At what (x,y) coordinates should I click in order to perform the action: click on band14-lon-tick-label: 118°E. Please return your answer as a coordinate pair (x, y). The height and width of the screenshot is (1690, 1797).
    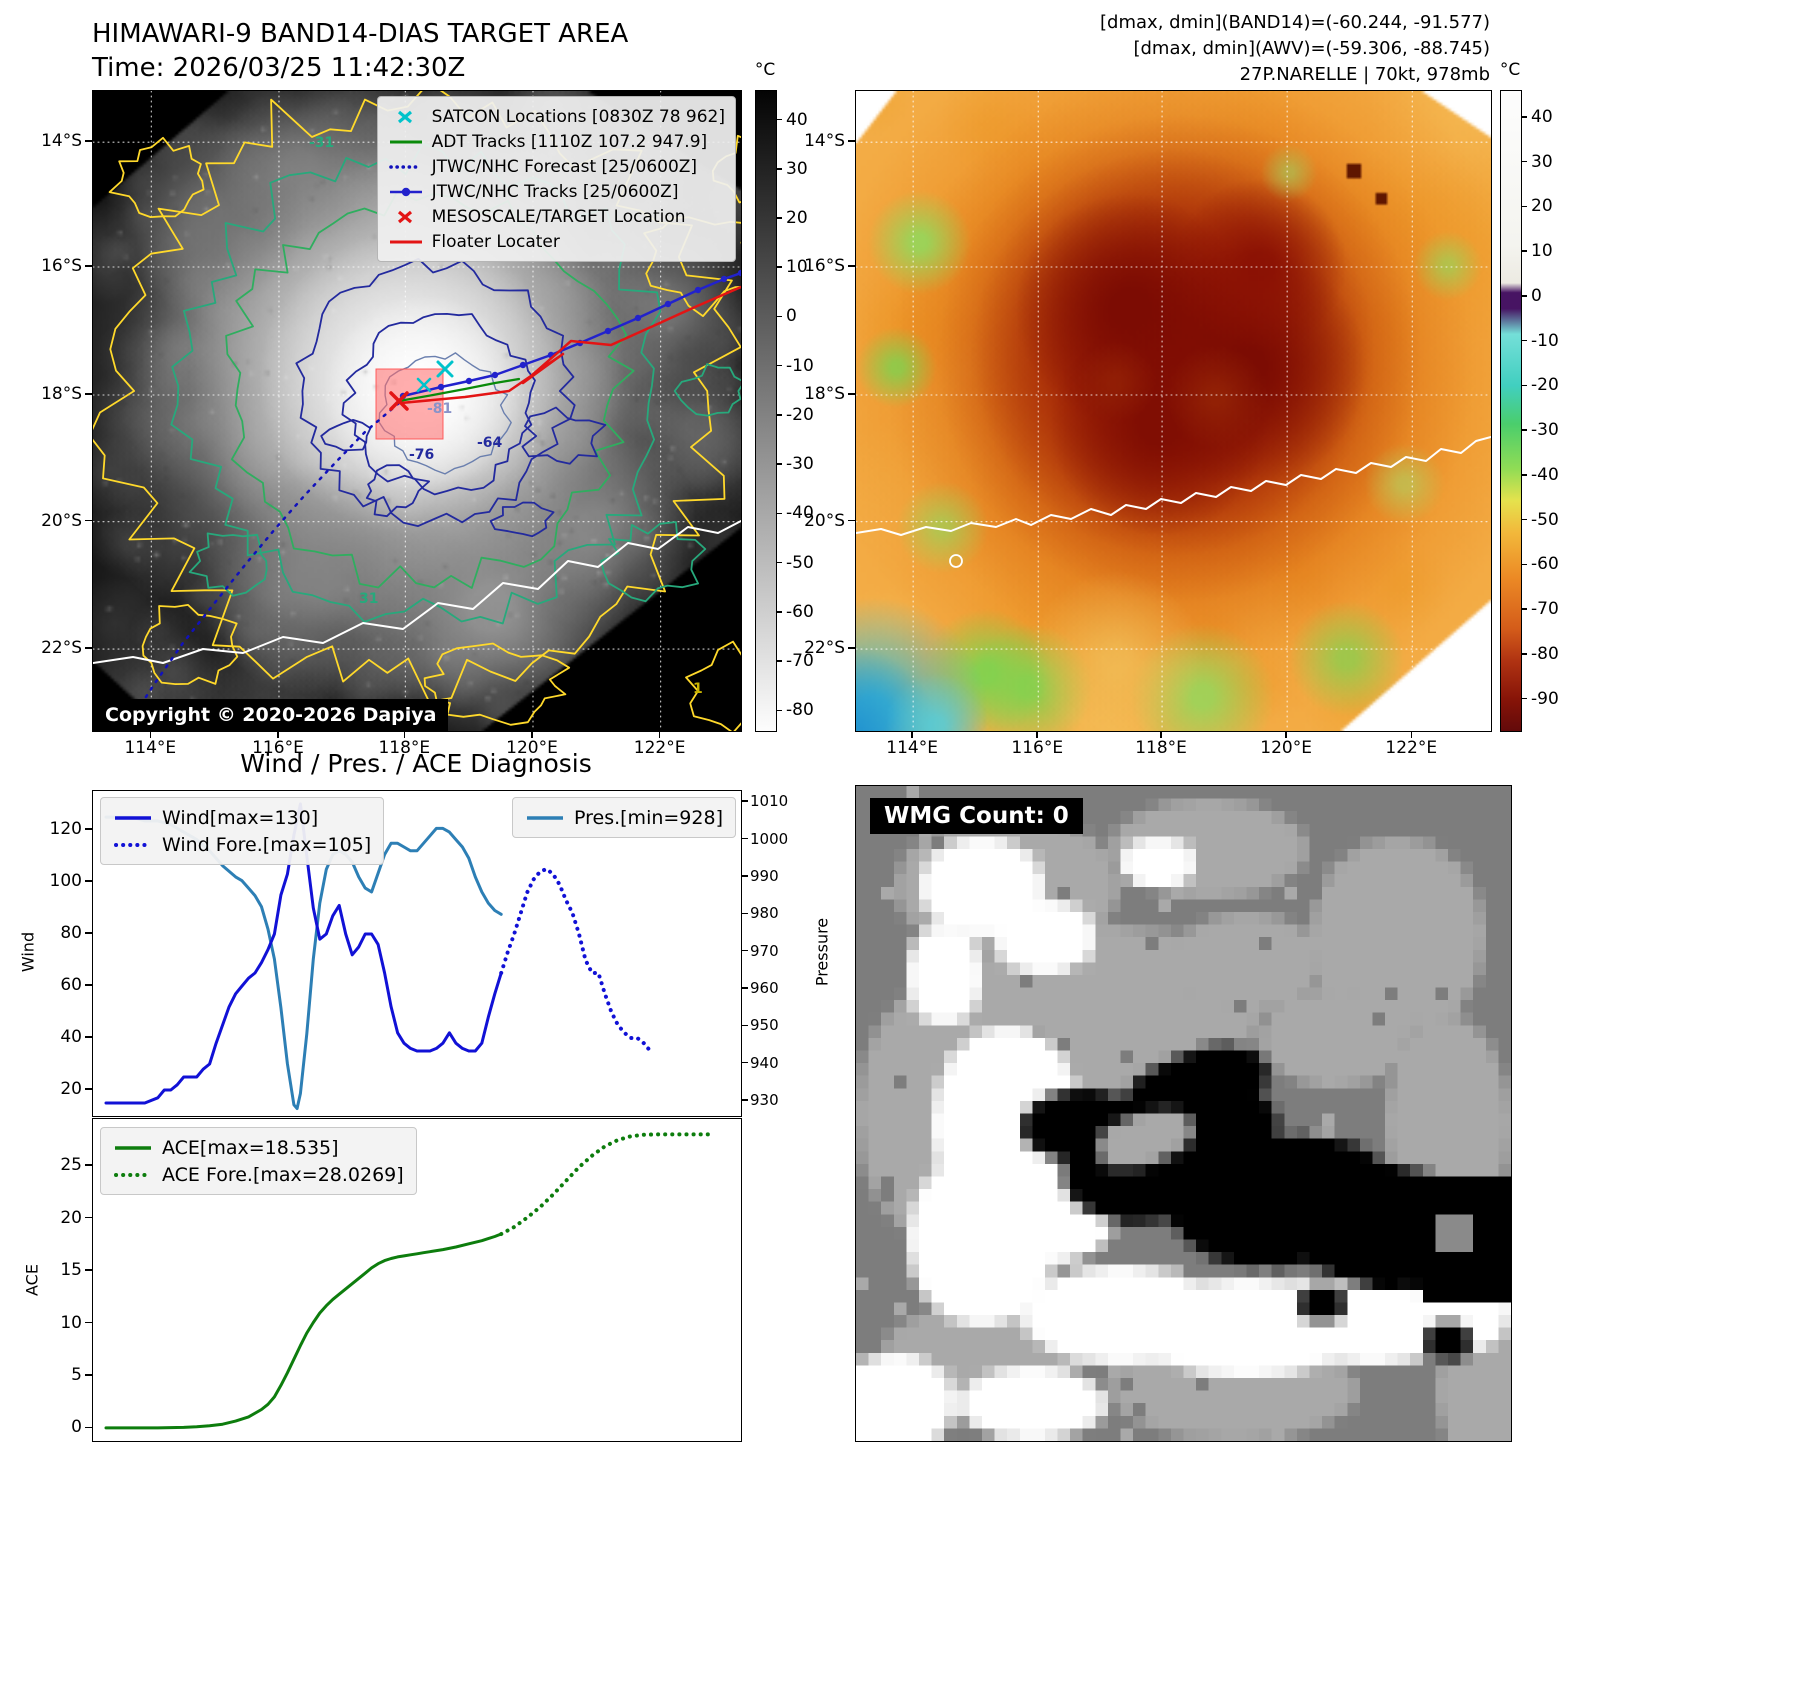
    Looking at the image, I should click on (404, 748).